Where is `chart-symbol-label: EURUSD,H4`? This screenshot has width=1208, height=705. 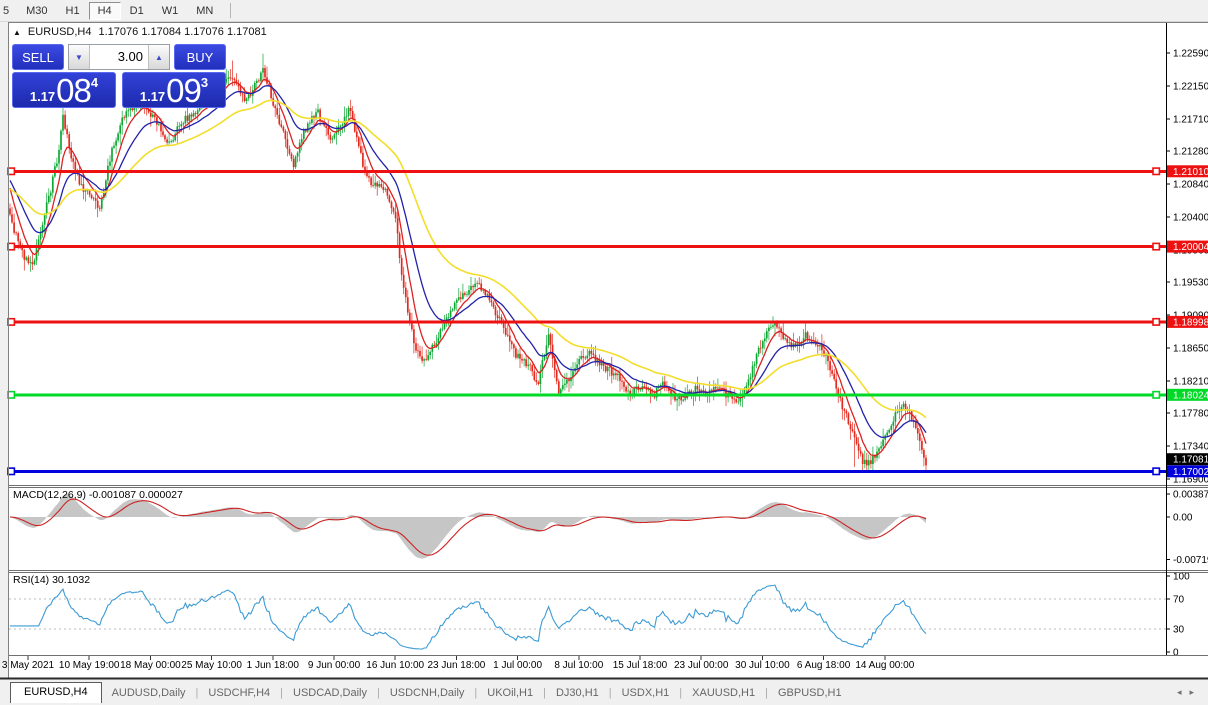 chart-symbol-label: EURUSD,H4 is located at coordinates (59, 32).